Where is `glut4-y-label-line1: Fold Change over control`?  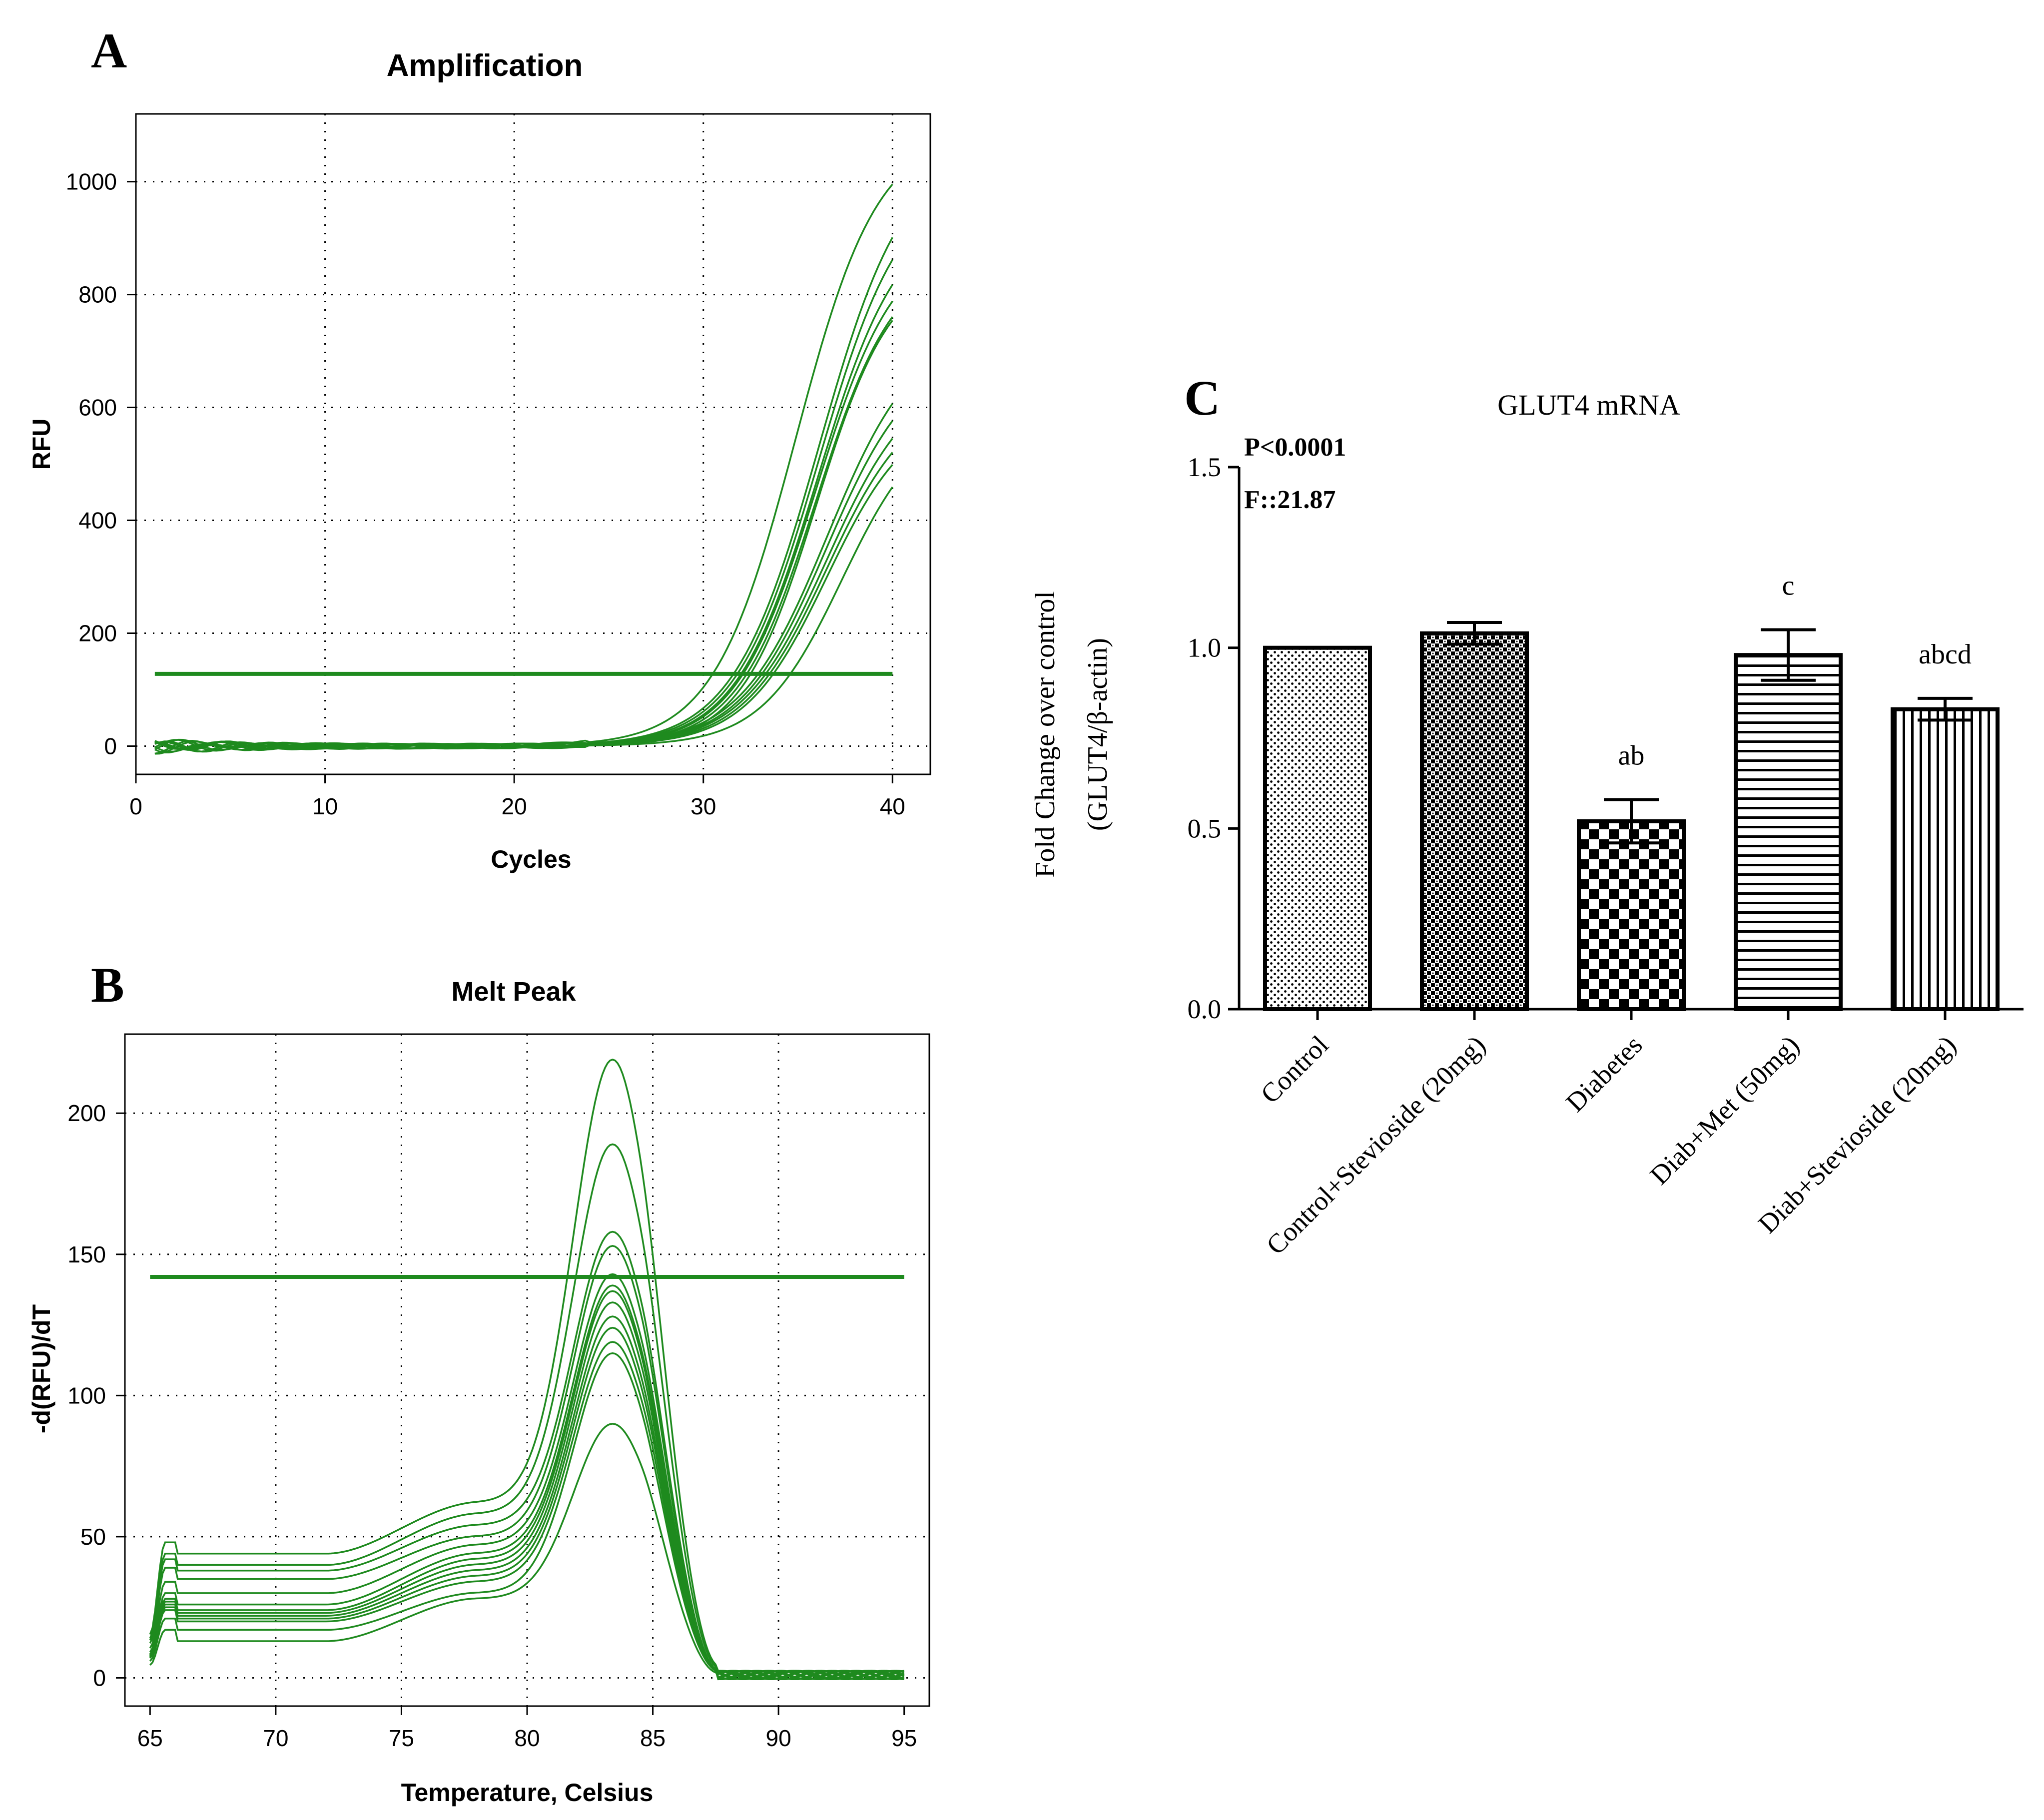
glut4-y-label-line1: Fold Change over control is located at coordinates (1045, 734).